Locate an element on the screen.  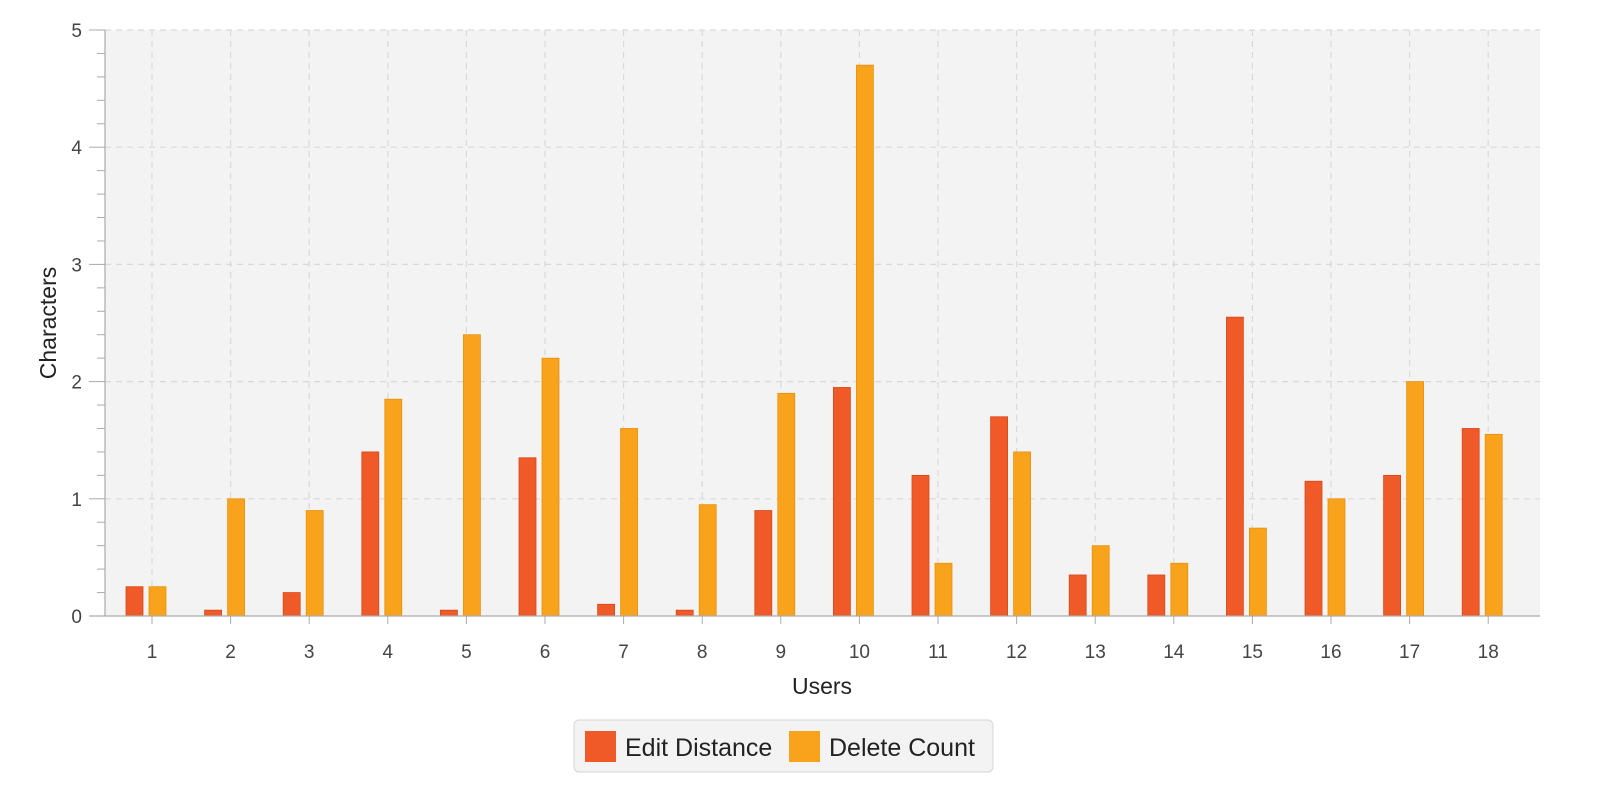
y-tick-label: 0 is located at coordinates (76, 617).